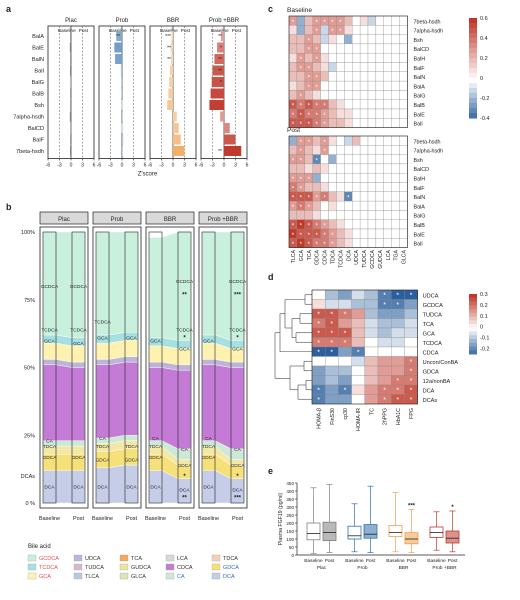 The width and height of the screenshot is (520, 600). Describe the element at coordinates (420, 115) in the screenshot. I see `row-label-c: BalE` at that location.